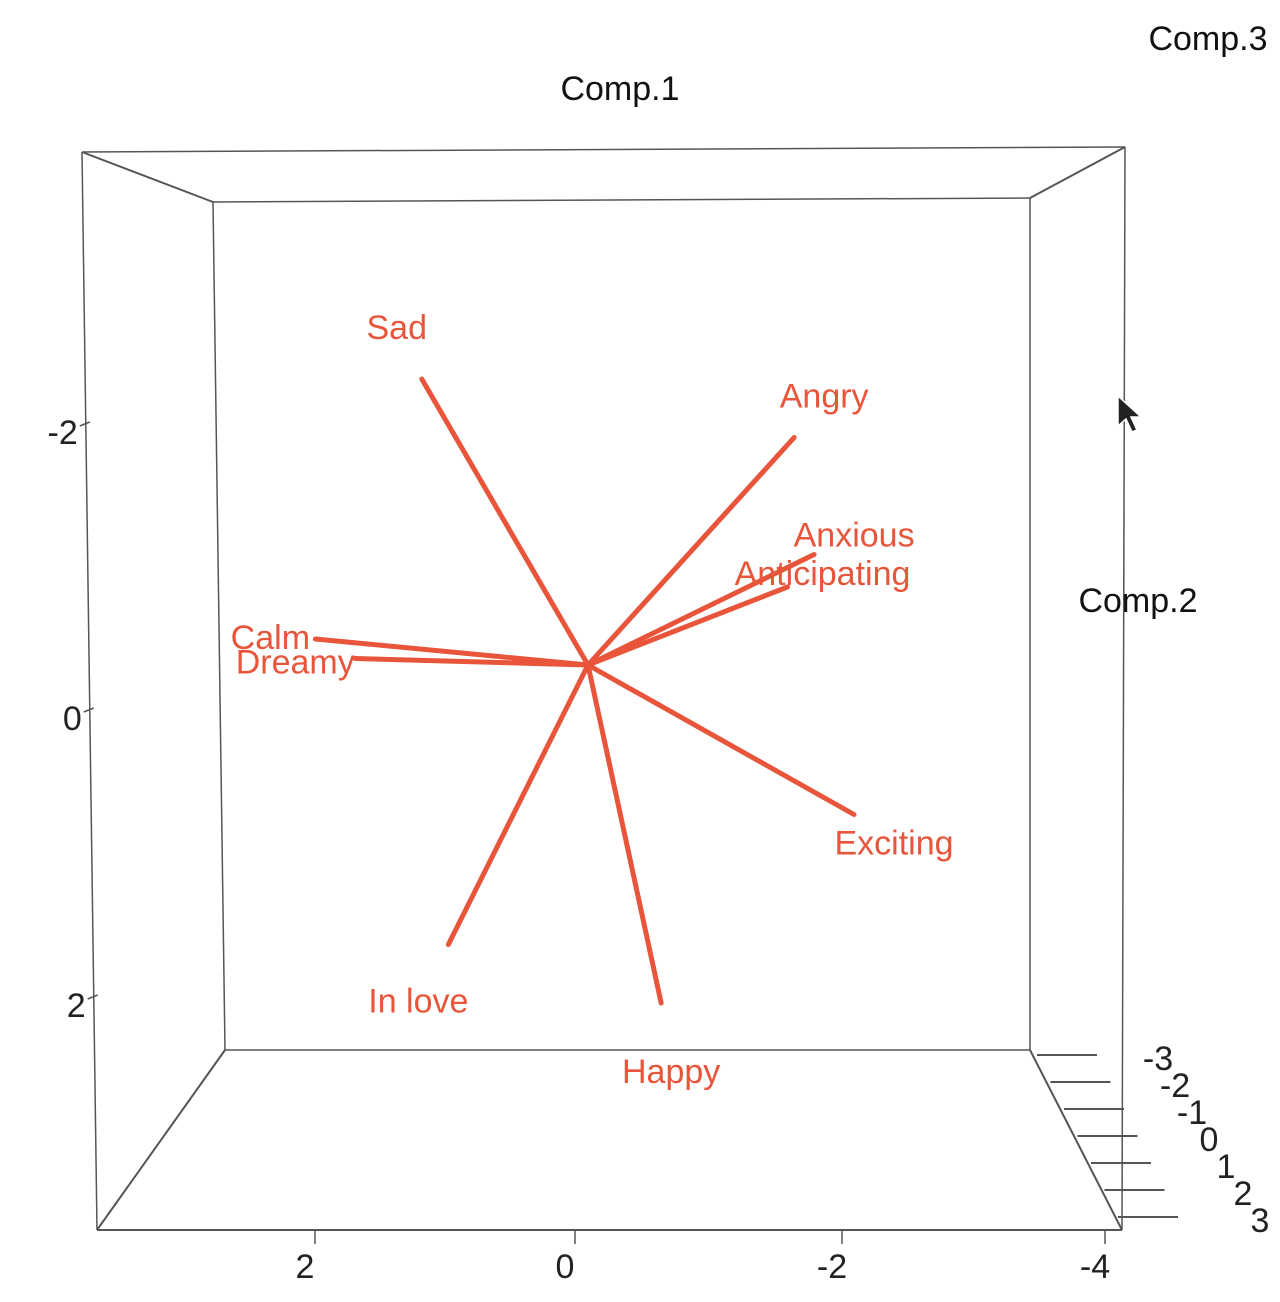  Describe the element at coordinates (565, 1267) in the screenshot. I see `comp1-tick-label: 0` at that location.